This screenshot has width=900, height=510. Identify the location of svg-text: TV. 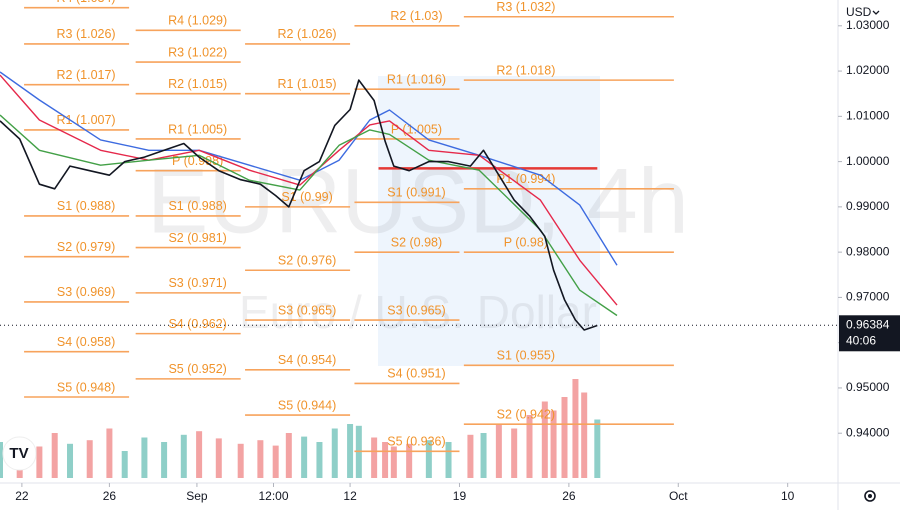
(18, 453).